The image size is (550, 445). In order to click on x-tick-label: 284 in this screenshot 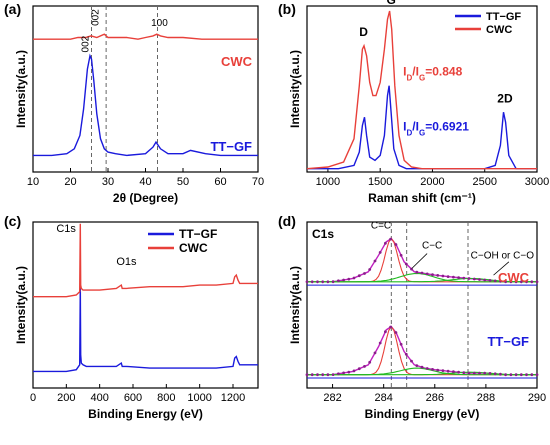, I will do `click(383, 398)`.